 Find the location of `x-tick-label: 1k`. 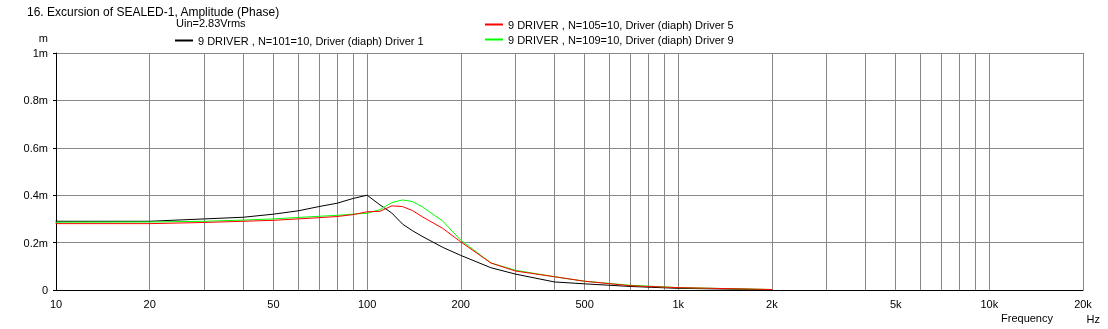

x-tick-label: 1k is located at coordinates (678, 303).